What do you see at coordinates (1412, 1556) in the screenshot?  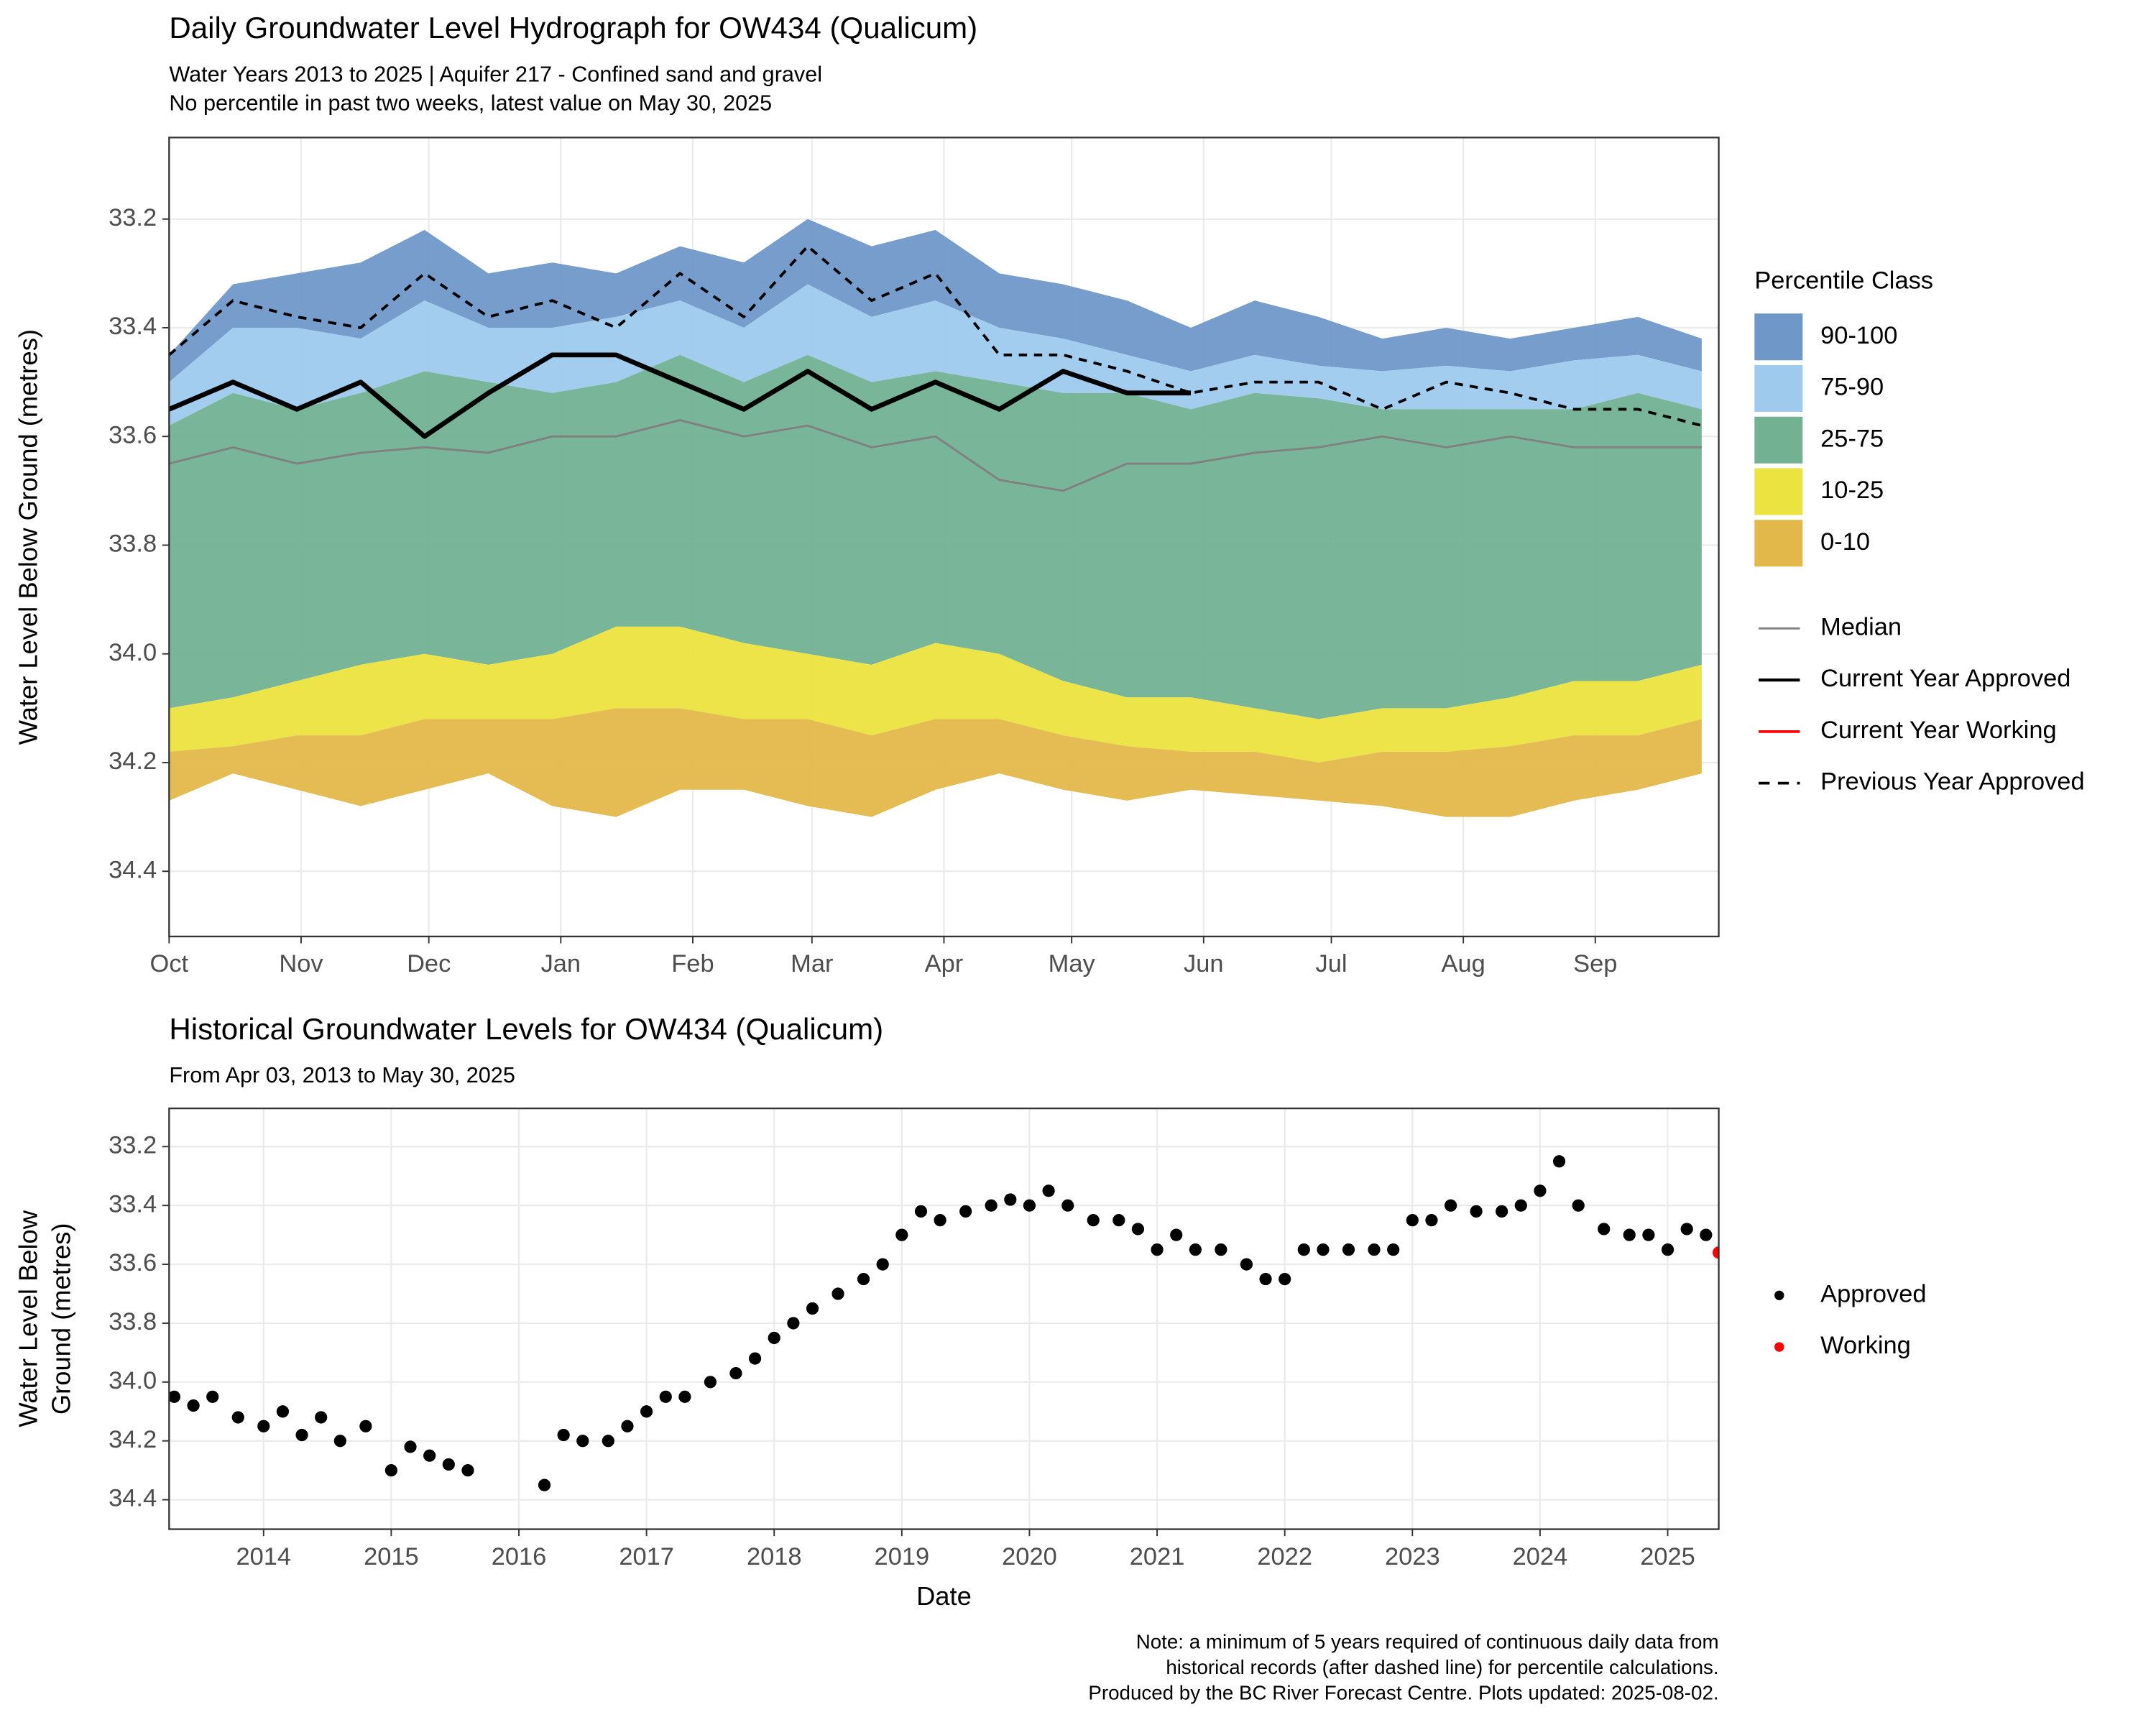 I see `x-tick-label: 2023` at bounding box center [1412, 1556].